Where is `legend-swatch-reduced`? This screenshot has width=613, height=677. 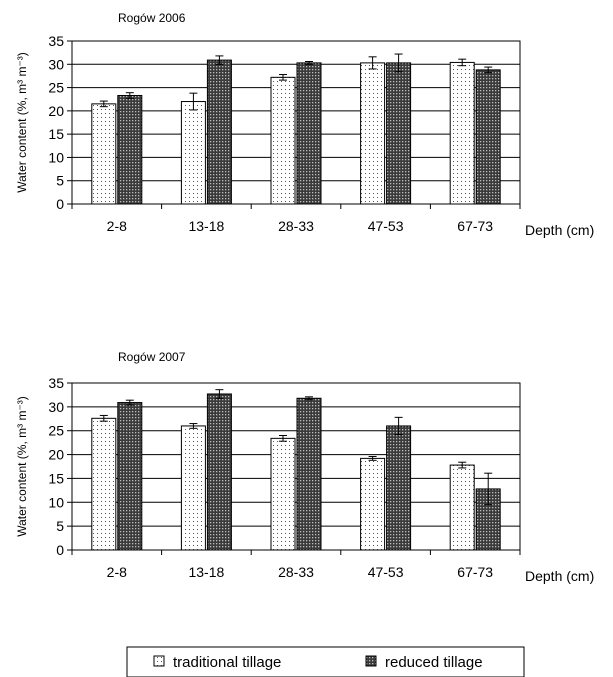 legend-swatch-reduced is located at coordinates (371, 661).